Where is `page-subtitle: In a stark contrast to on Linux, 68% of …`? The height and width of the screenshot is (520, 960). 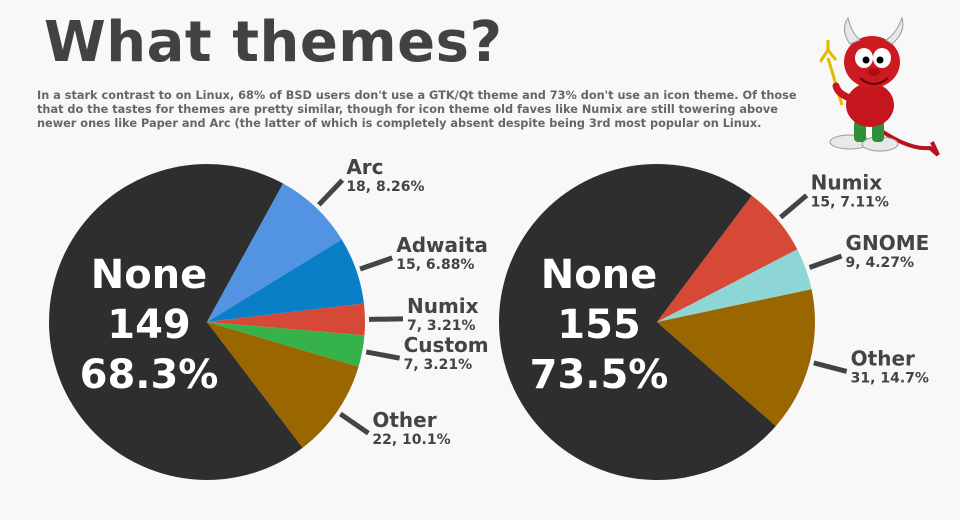
page-subtitle: In a stark contrast to on Linux, 68% of … is located at coordinates (417, 109).